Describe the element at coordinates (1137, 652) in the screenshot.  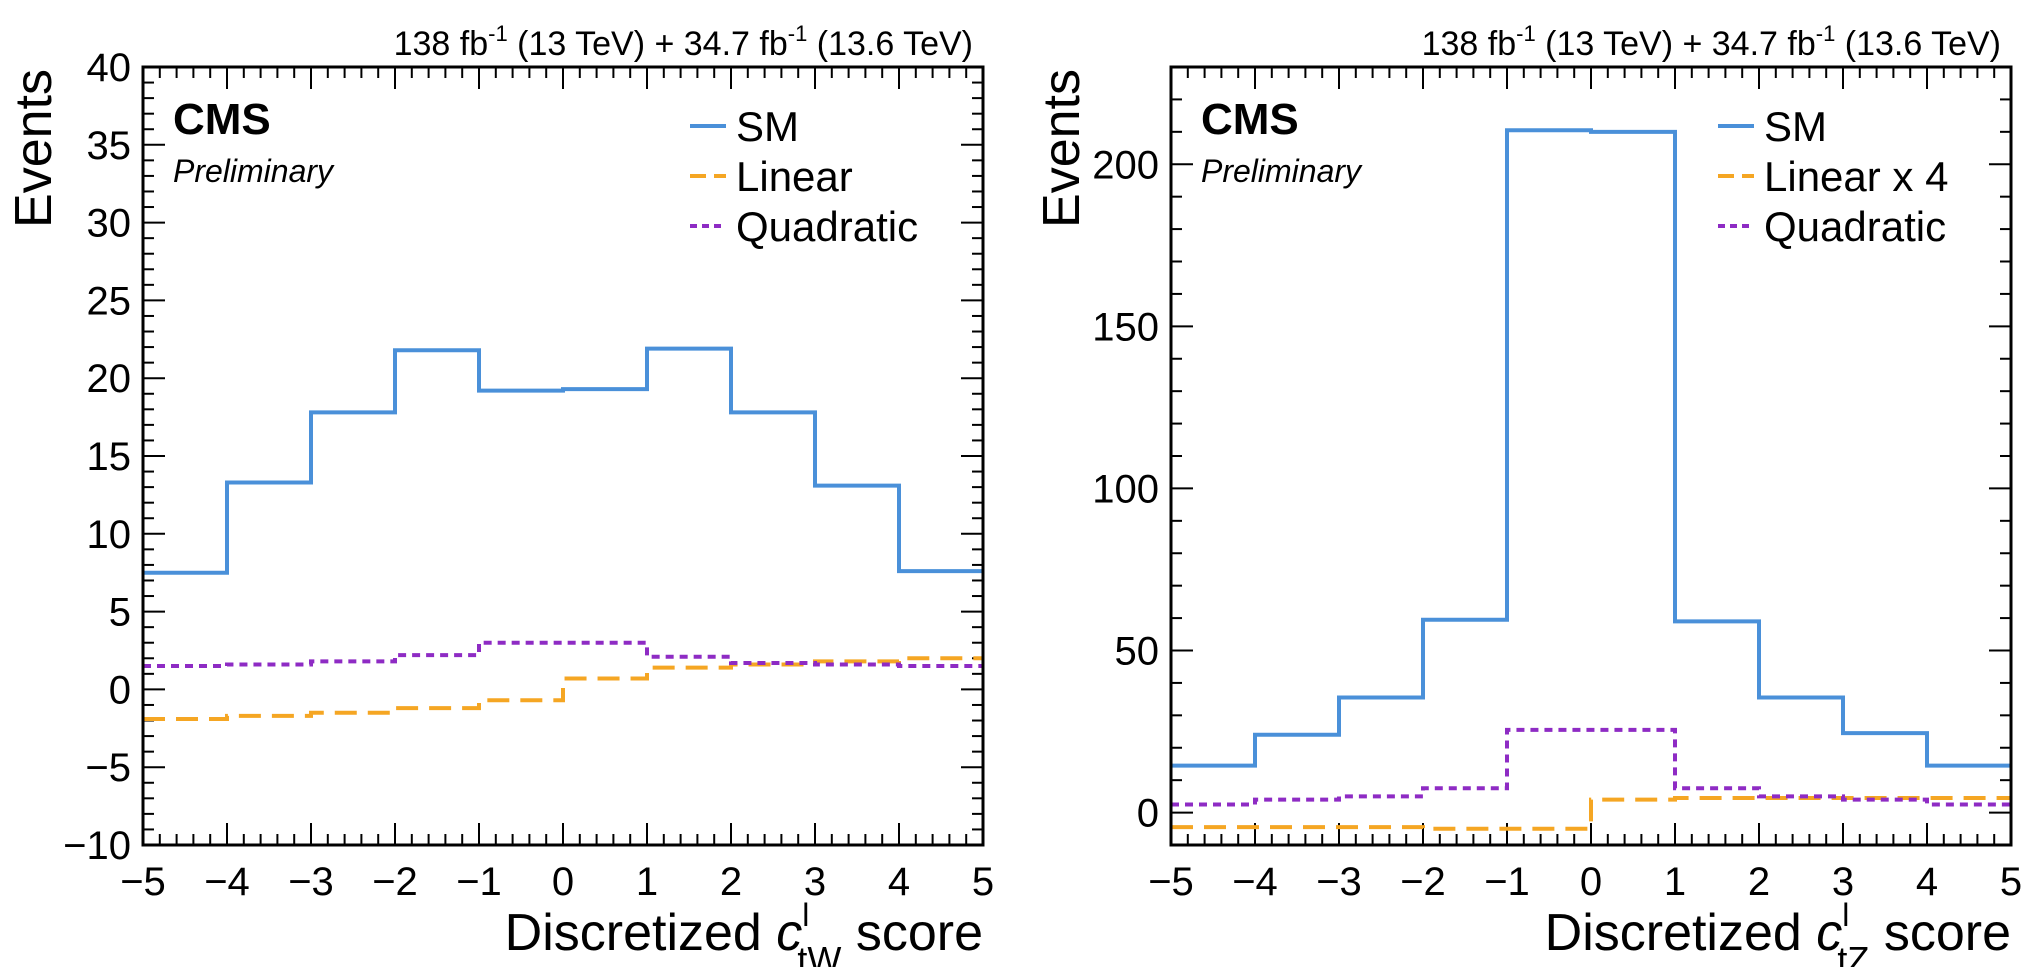
I see `y-tick-label: 50` at that location.